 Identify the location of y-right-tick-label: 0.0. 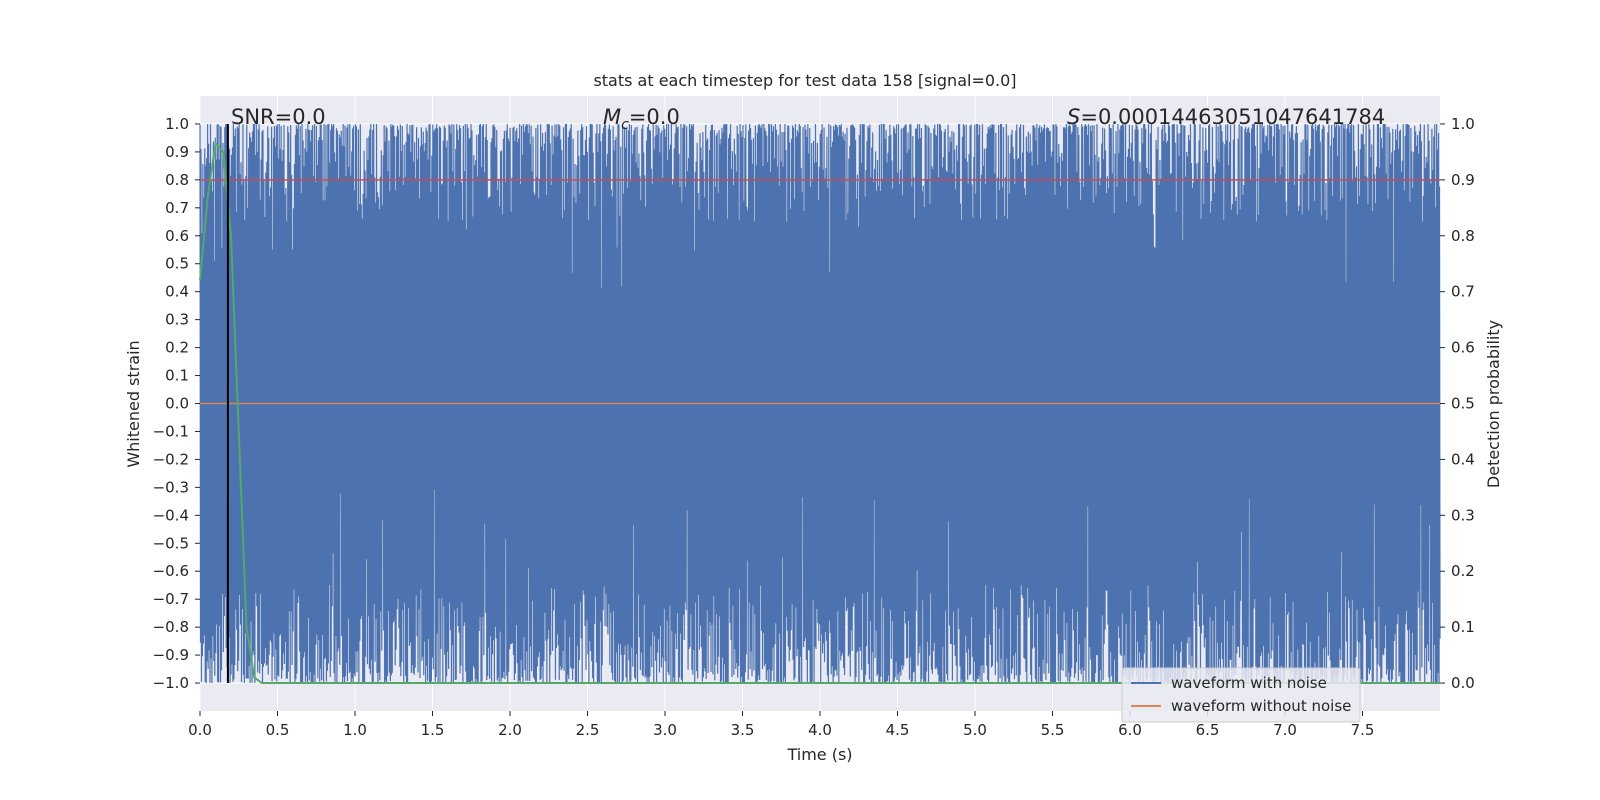
(1463, 683).